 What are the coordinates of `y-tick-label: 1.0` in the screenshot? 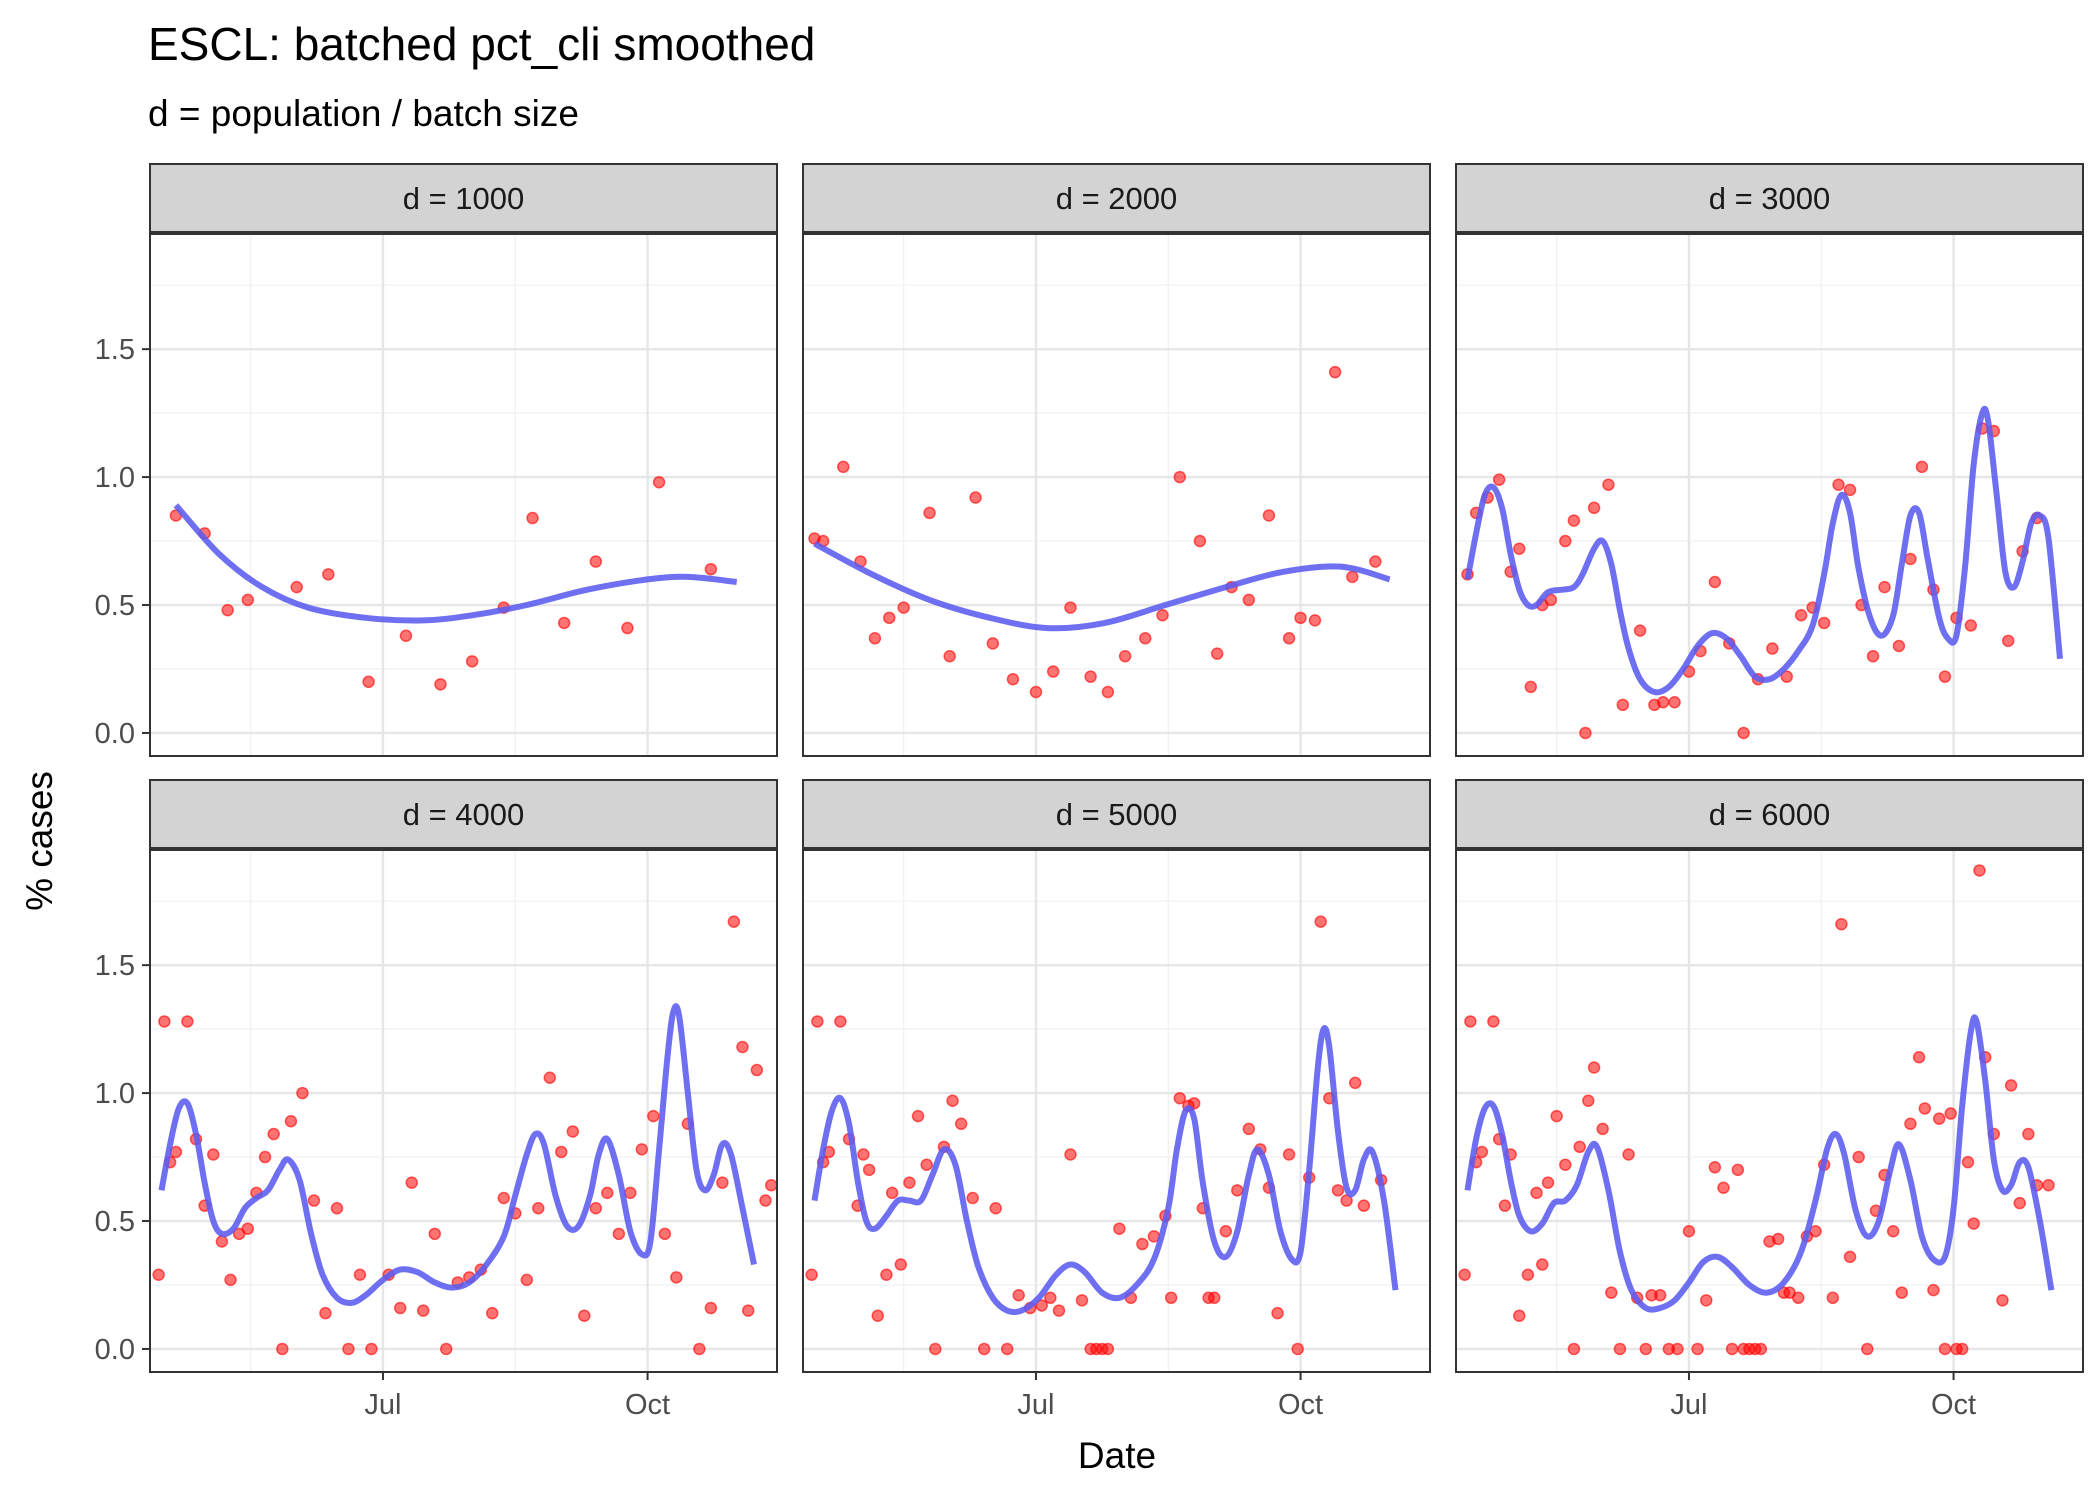 It's located at (115, 1094).